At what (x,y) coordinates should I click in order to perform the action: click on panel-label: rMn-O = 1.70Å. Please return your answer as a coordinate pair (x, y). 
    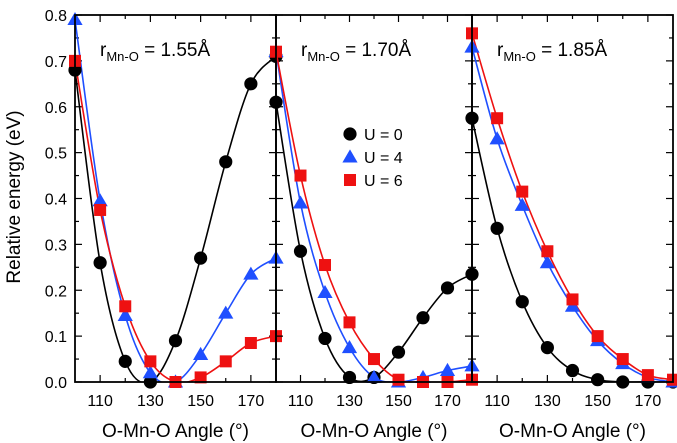
    Looking at the image, I should click on (356, 52).